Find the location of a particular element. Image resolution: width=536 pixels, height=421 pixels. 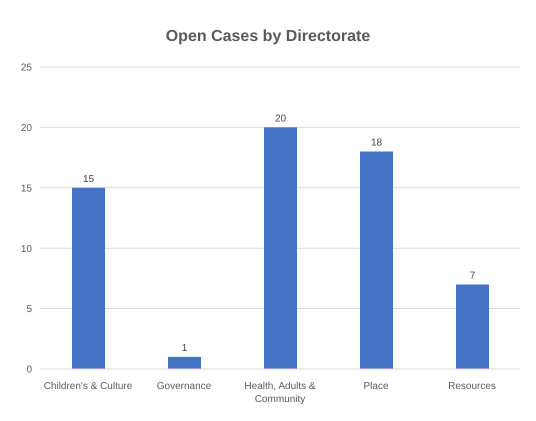

data-label: 1 is located at coordinates (185, 348).